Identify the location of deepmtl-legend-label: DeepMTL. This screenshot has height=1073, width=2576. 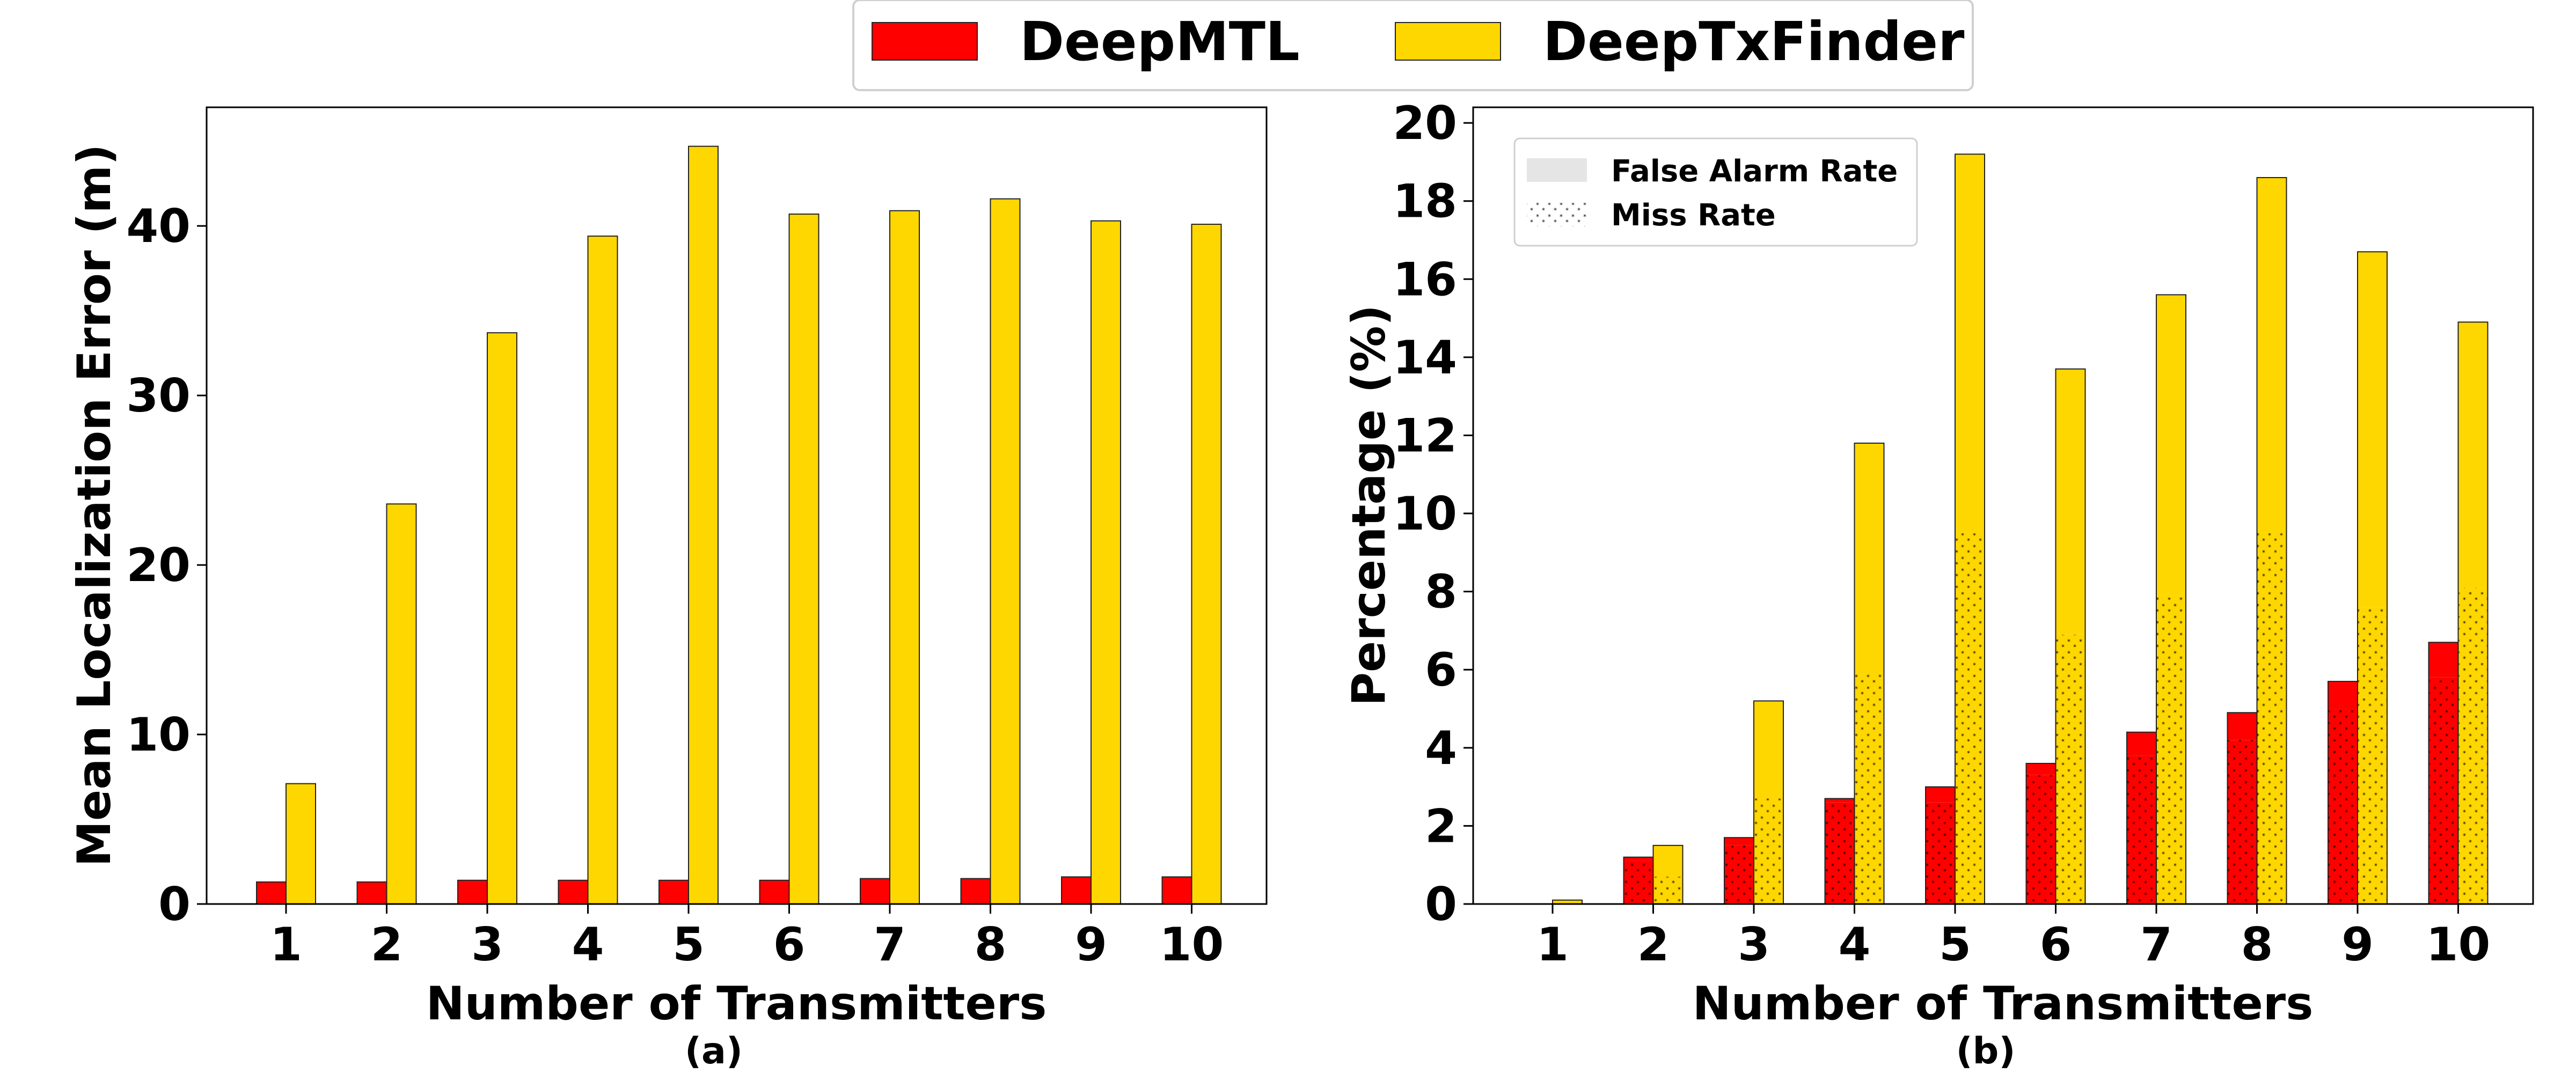
(1160, 41).